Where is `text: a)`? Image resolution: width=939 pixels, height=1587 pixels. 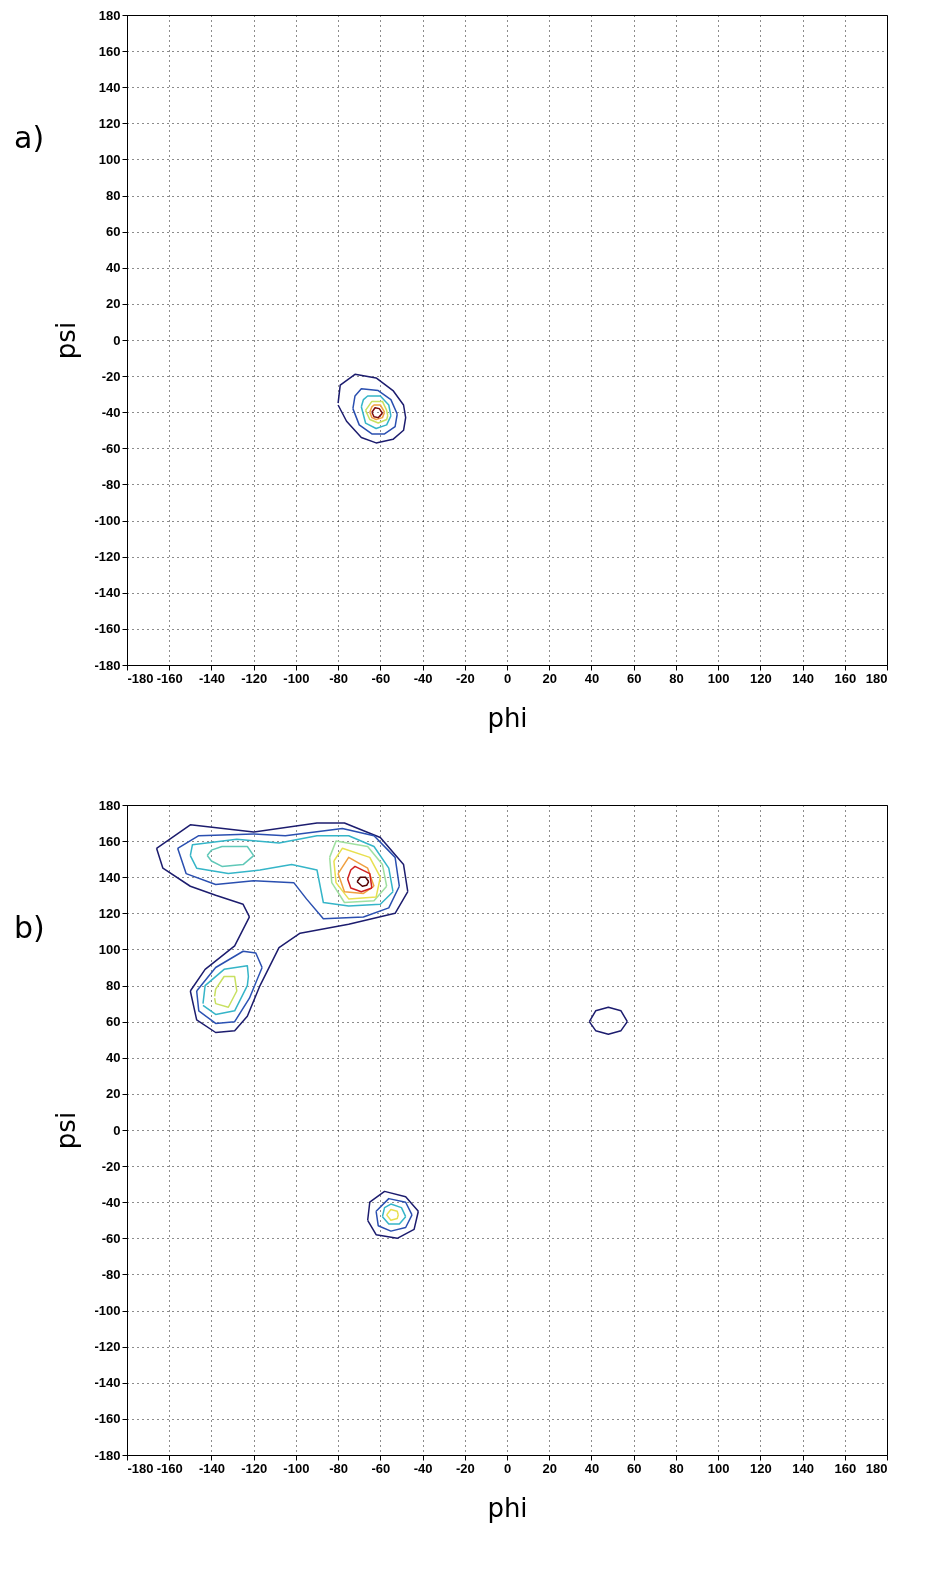
text: a) is located at coordinates (29, 137).